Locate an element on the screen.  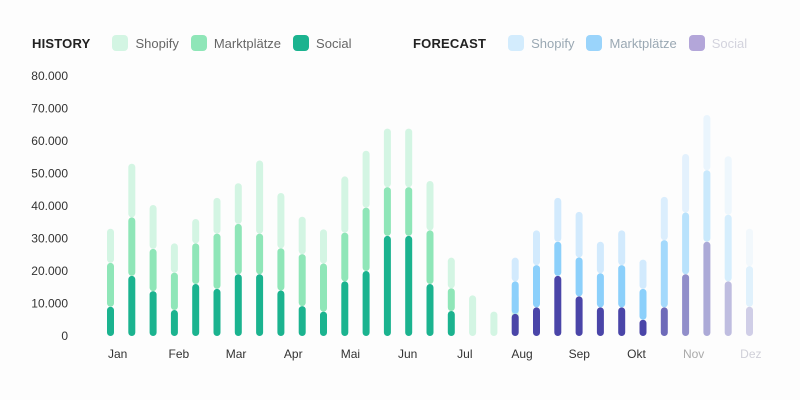
forecast-marktplaetze-swatch is located at coordinates (594, 43).